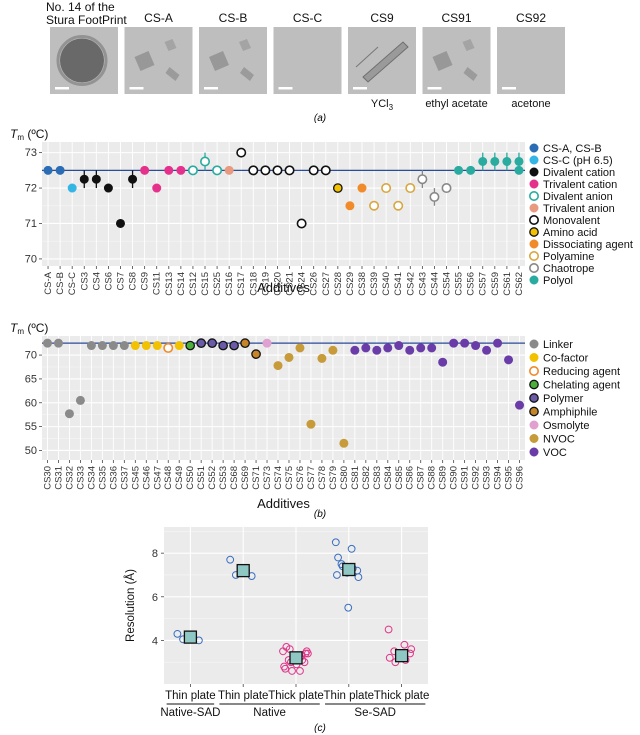 This screenshot has width=640, height=735. Describe the element at coordinates (320, 728) in the screenshot. I see `panel-c-label: (c)` at that location.